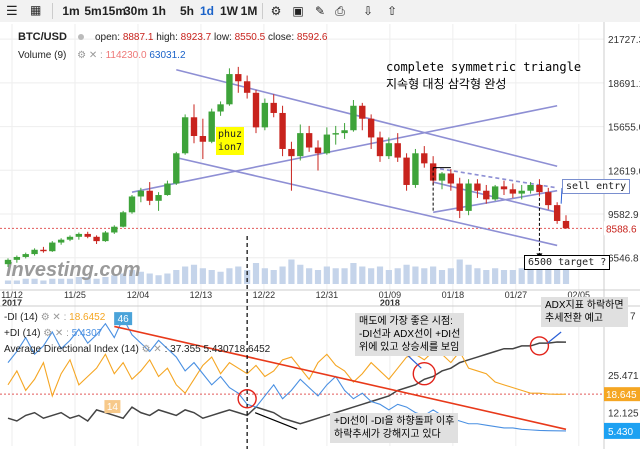  What do you see at coordinates (409, 347) in the screenshot?
I see `best-time-line-3: 위에 있고 상승세를 보임` at bounding box center [409, 347].